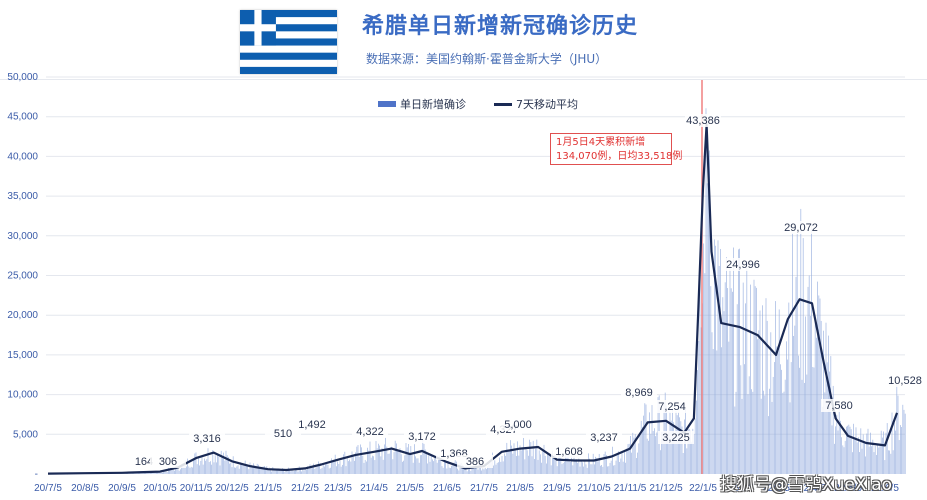 The height and width of the screenshot is (500, 927). Describe the element at coordinates (740, 488) in the screenshot. I see `x-tick-label: 22/2/5` at that location.